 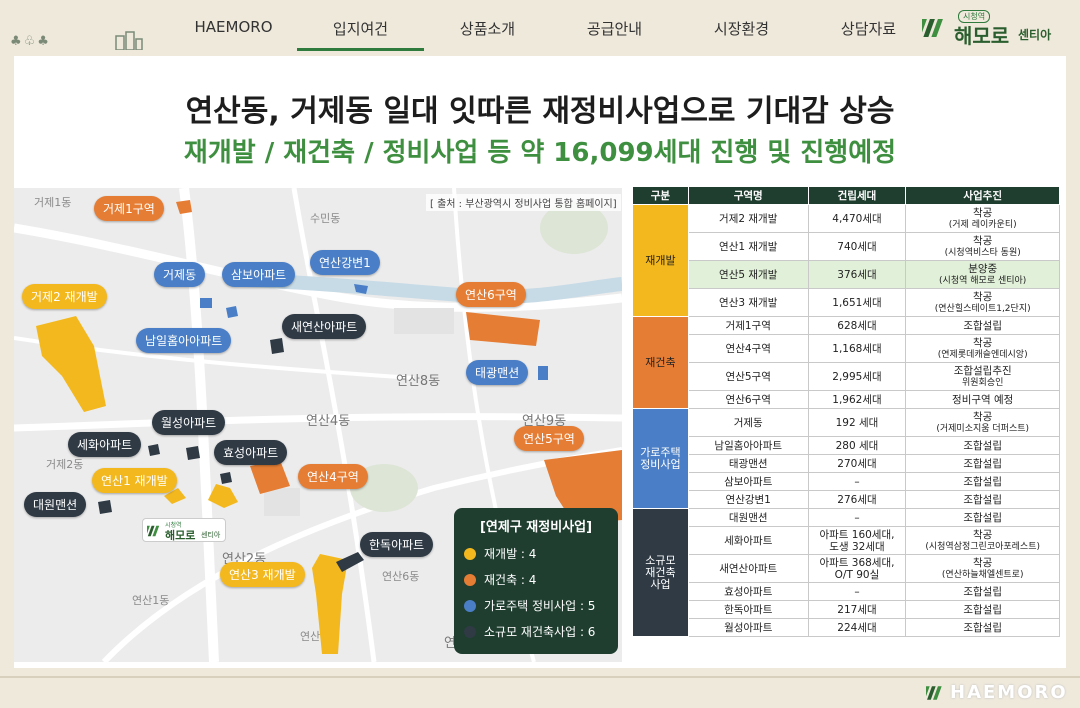 What do you see at coordinates (193, 453) in the screenshot?
I see `zone-wolseong` at bounding box center [193, 453].